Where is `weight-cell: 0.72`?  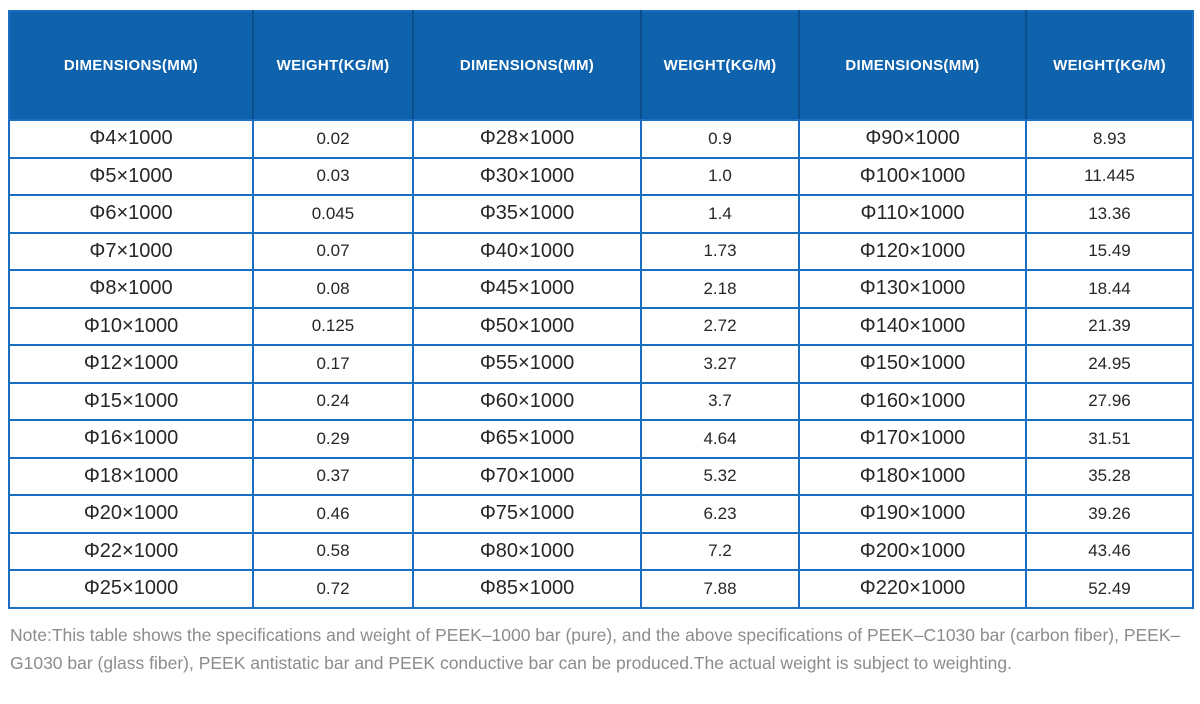
weight-cell: 0.72 is located at coordinates (333, 589).